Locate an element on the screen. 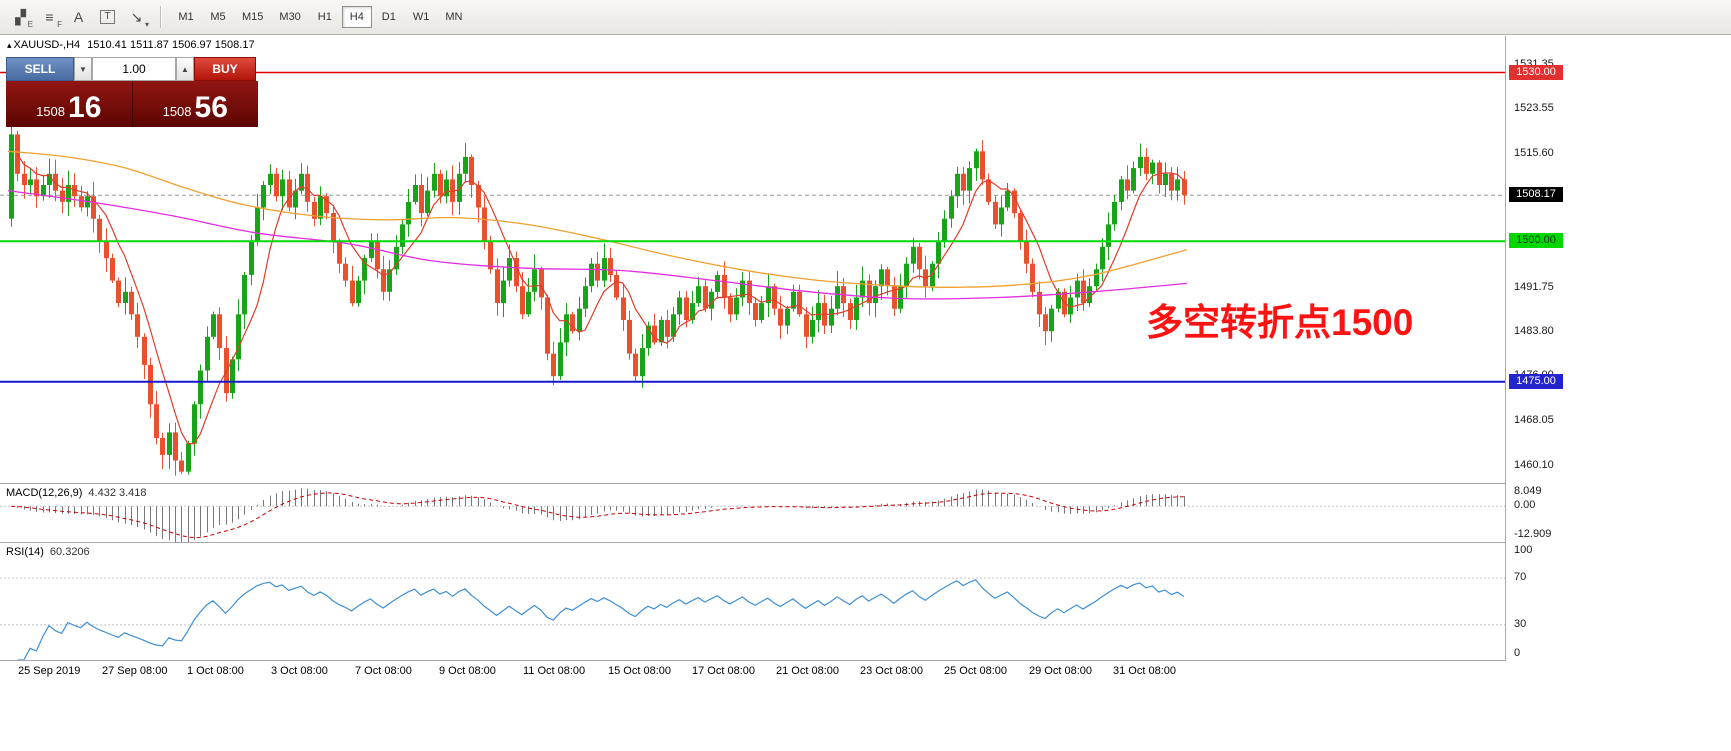 This screenshot has height=751, width=1731. date-label: 27 Sep 08:00 is located at coordinates (135, 671).